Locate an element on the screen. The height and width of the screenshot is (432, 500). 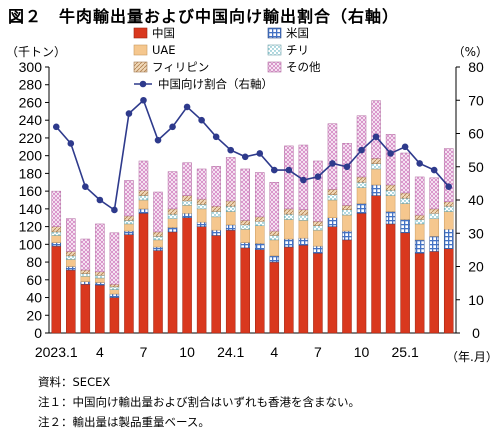
legend-label-philippines: フィリピン is located at coordinates (180, 67).